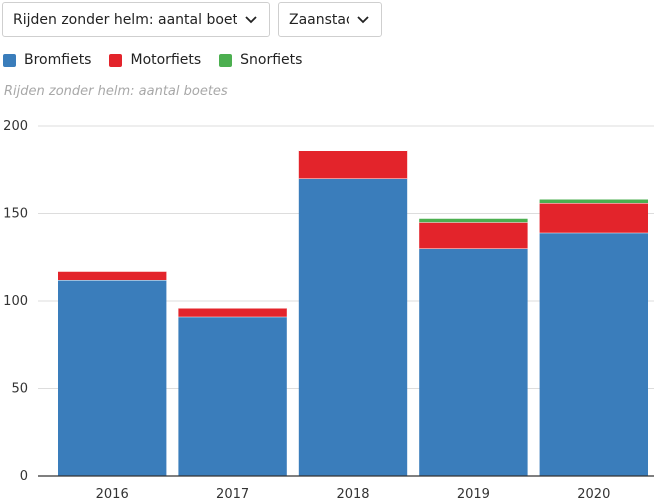 This screenshot has width=656, height=502. I want to click on bar-motorfiets-2019, so click(473, 235).